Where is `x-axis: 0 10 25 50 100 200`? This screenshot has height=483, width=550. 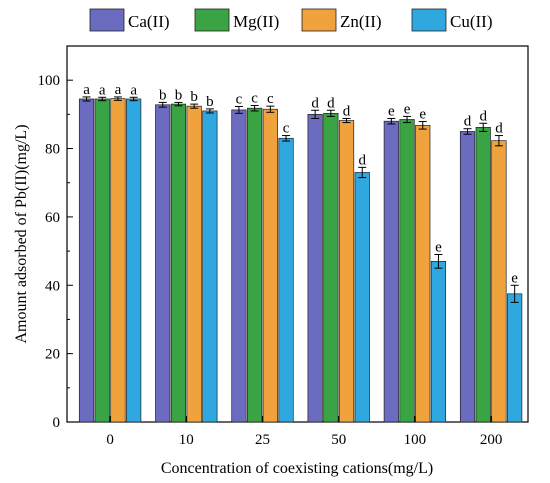
x-axis: 0 10 25 50 100 200 is located at coordinates (304, 432).